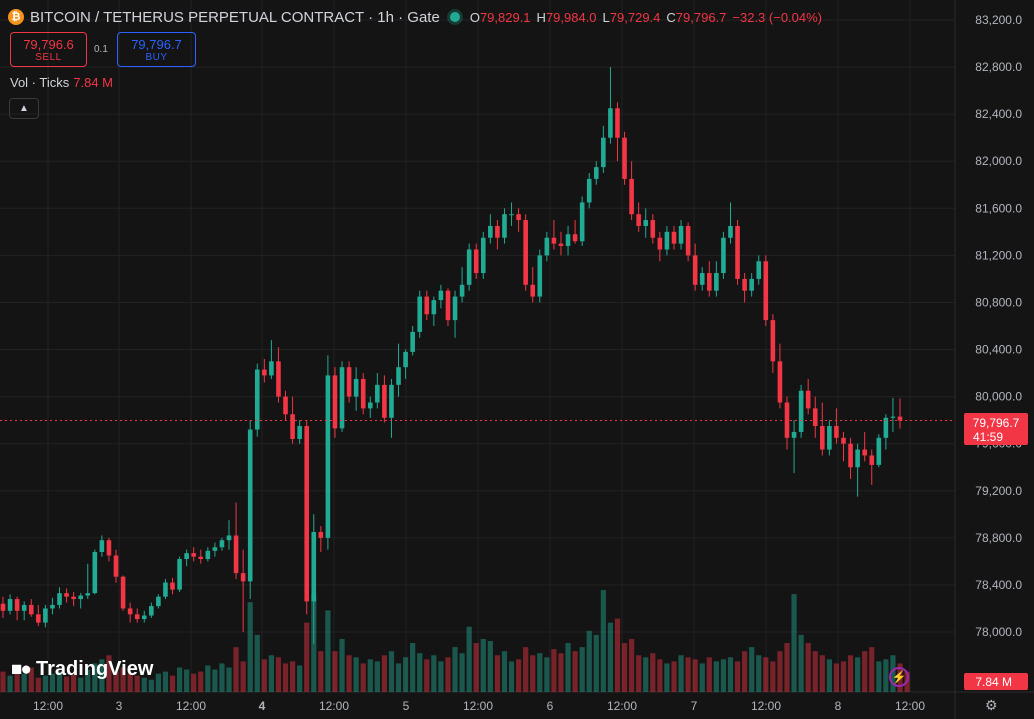  I want to click on open-key: O, so click(474, 17).